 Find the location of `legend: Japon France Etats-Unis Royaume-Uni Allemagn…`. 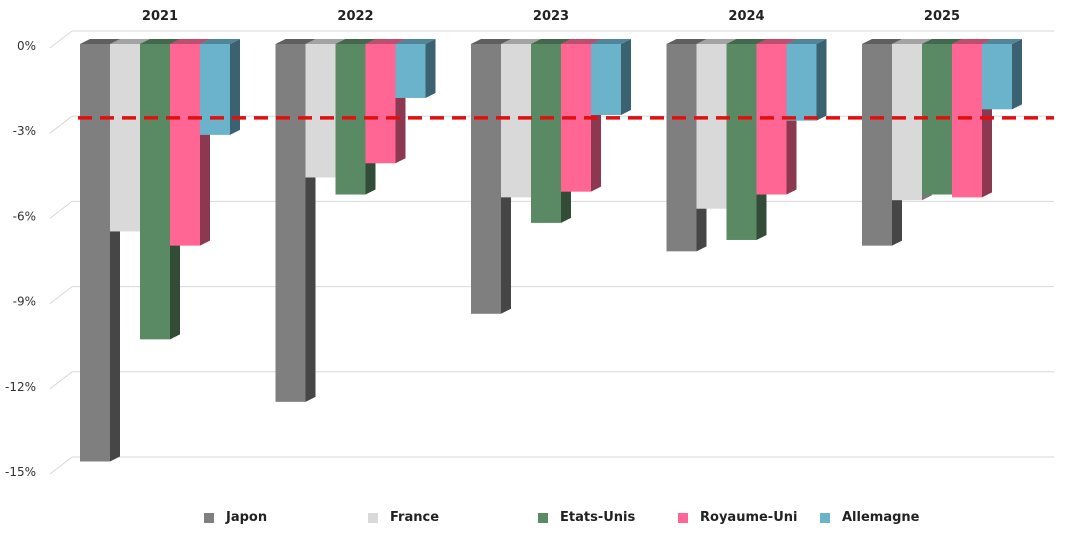

legend: Japon France Etats-Unis Royaume-Uni Allemagn… is located at coordinates (540, 523).